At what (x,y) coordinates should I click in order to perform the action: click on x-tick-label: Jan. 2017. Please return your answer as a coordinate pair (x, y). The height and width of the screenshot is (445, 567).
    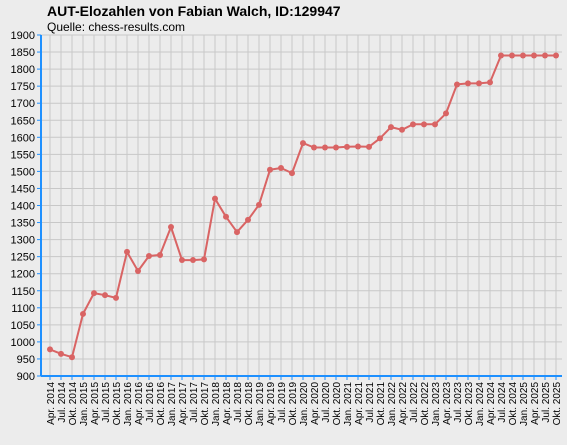
    Looking at the image, I should click on (172, 404).